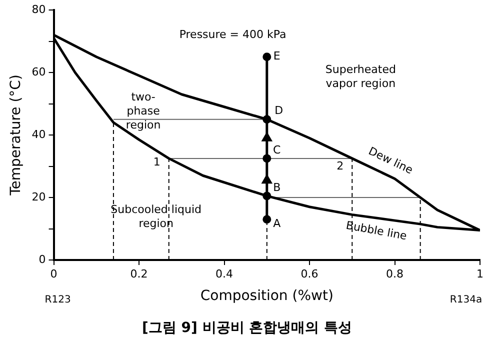 The image size is (494, 360). What do you see at coordinates (57, 300) in the screenshot?
I see `text: R123` at bounding box center [57, 300].